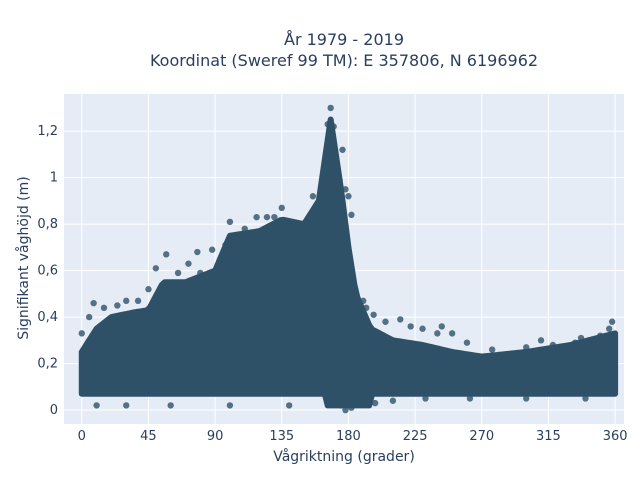  I want to click on x-tick-label: 180, so click(348, 436).